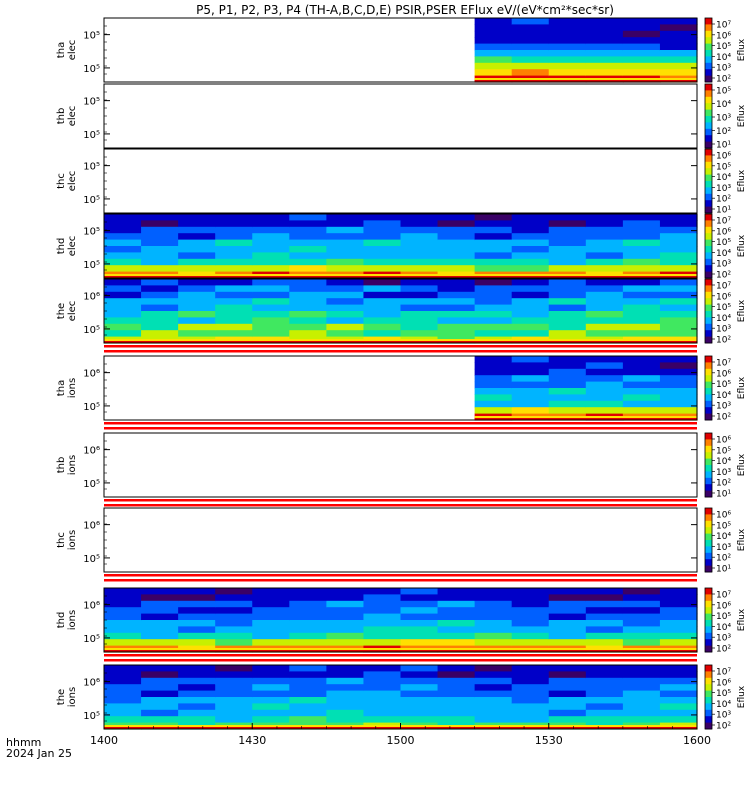  What do you see at coordinates (723, 396) in the screenshot?
I see `colorbar-tick-label: 10⁴` at bounding box center [723, 396].